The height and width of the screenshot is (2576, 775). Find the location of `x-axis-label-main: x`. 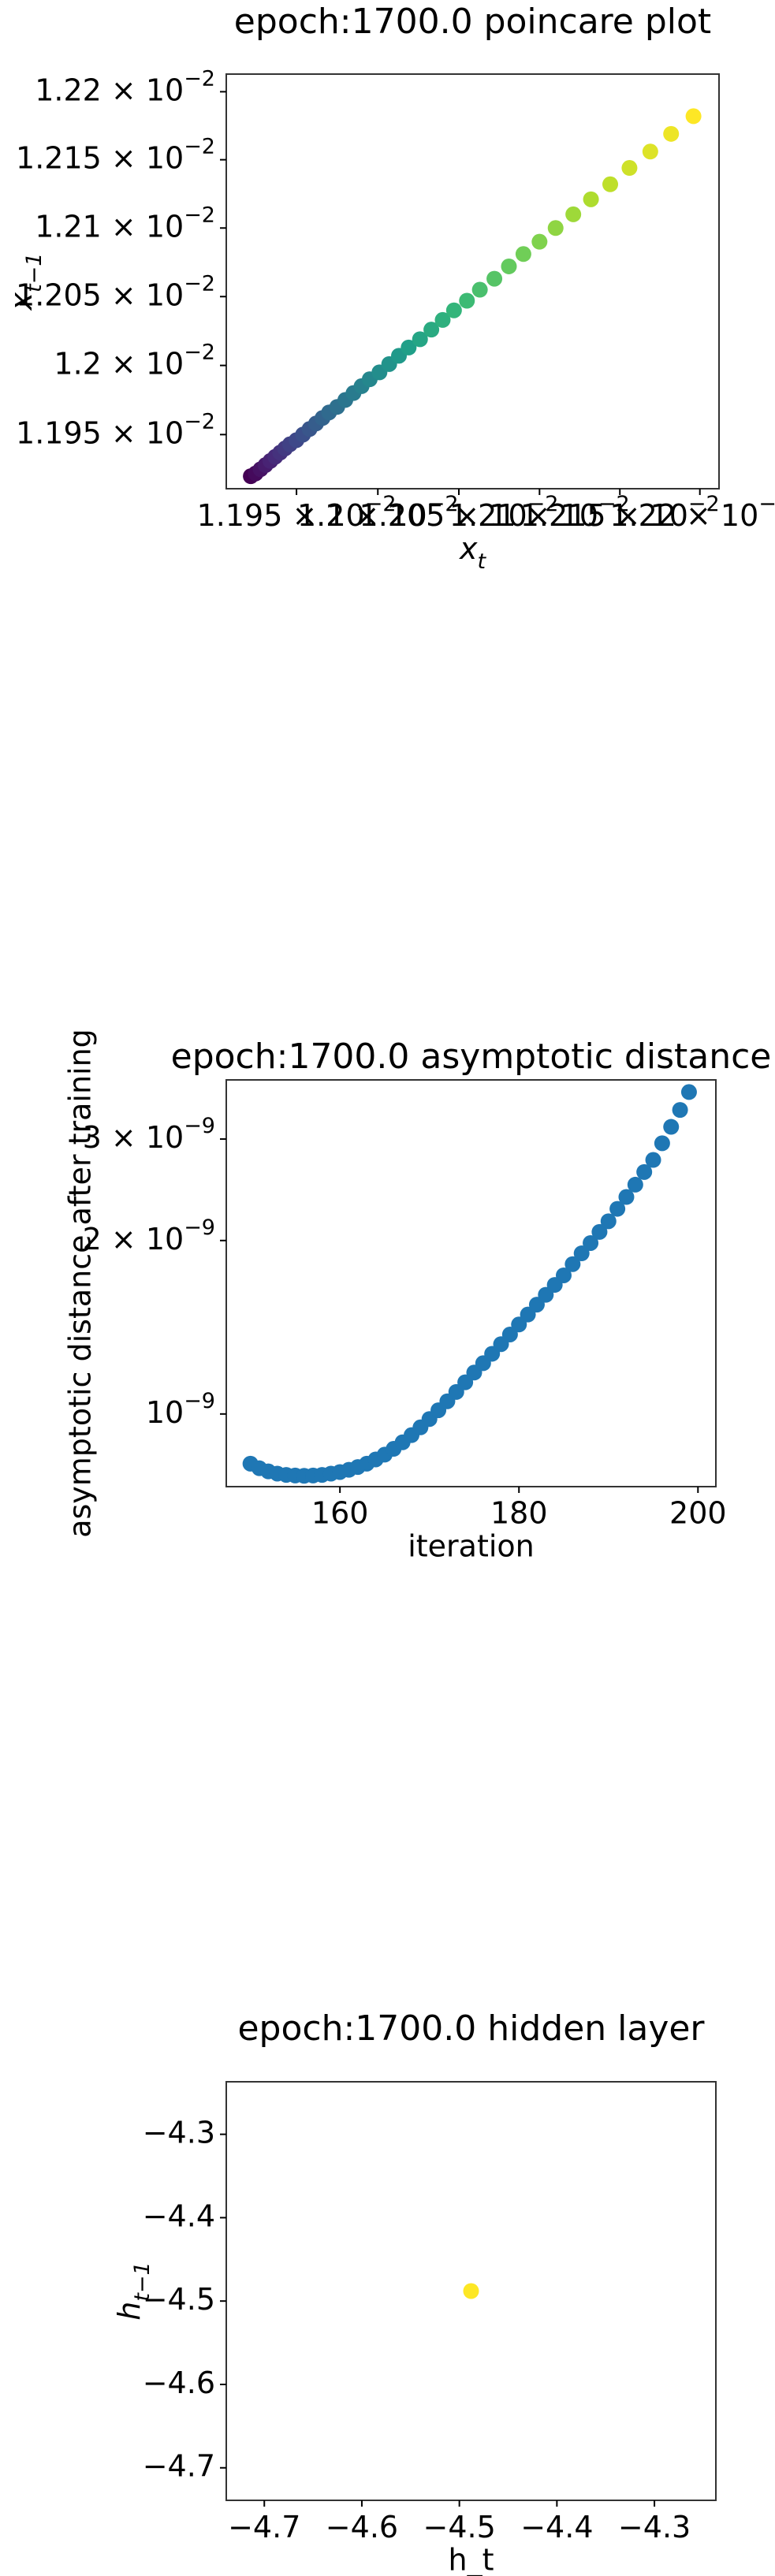

x-axis-label-main: x is located at coordinates (468, 548).